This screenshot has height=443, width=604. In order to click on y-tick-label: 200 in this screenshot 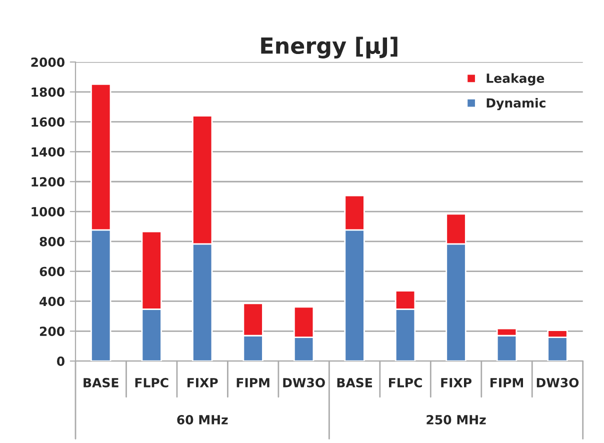, I will do `click(52, 331)`.